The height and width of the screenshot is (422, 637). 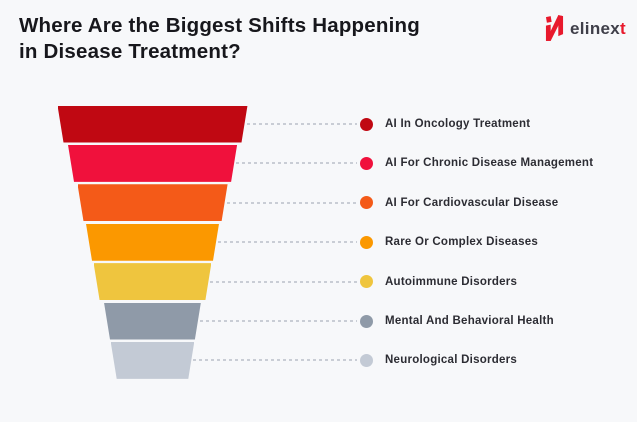 What do you see at coordinates (451, 281) in the screenshot?
I see `legend-label: Autoimmune Disorders` at bounding box center [451, 281].